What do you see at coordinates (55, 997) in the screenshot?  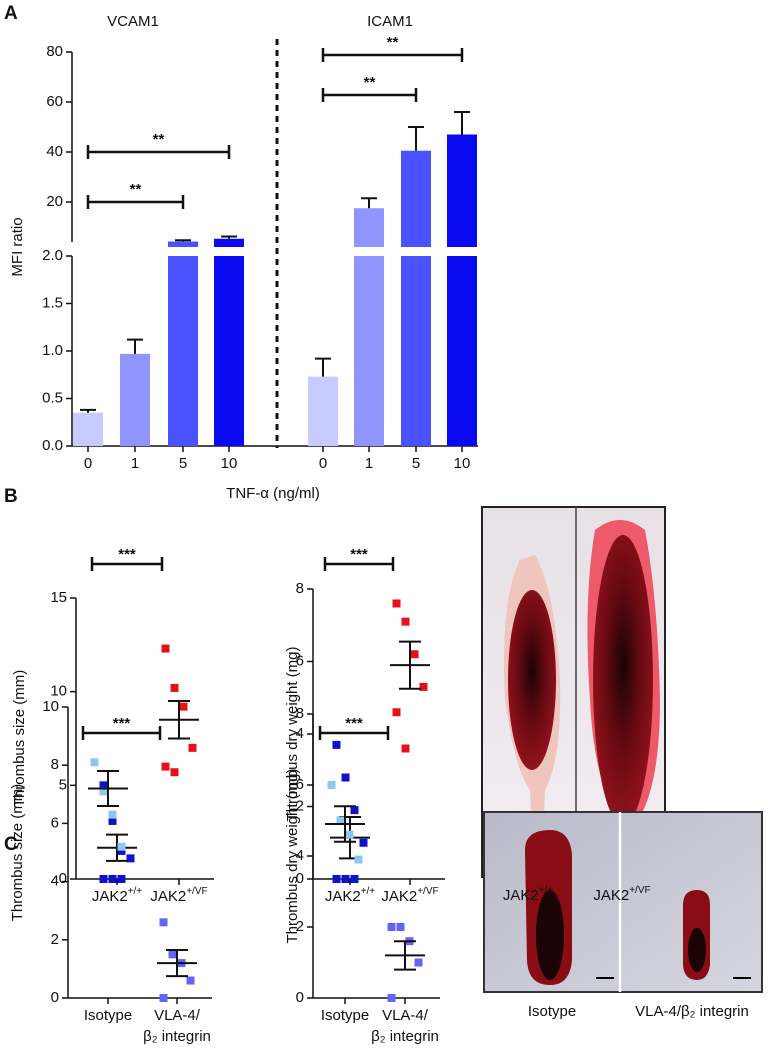 I see `y-tick-label: 0` at bounding box center [55, 997].